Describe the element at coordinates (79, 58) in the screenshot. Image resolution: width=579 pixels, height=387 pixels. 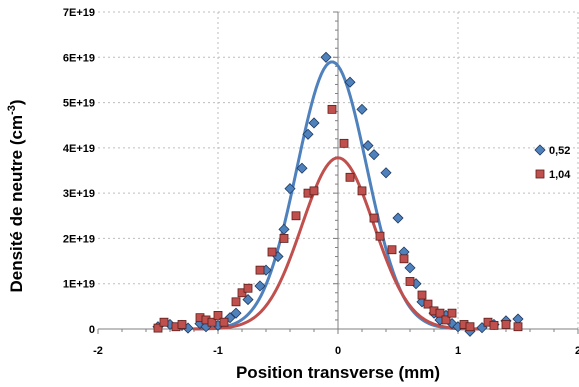
I see `y-tick-label: 6E+19` at that location.